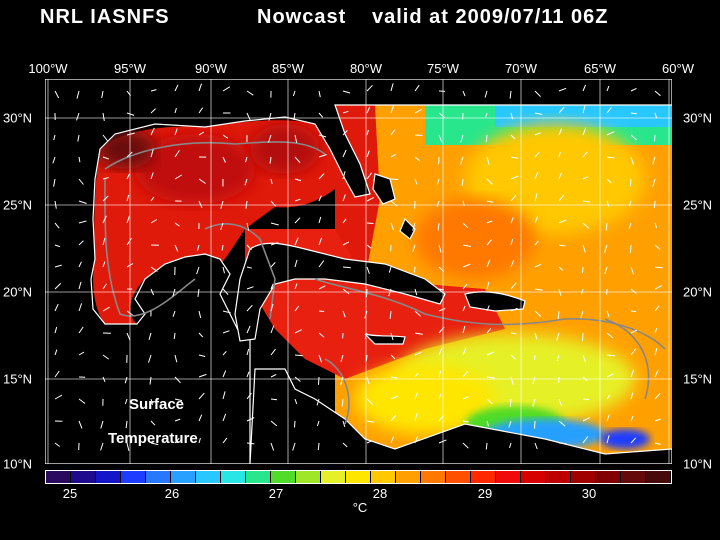 The image size is (720, 540). What do you see at coordinates (600, 68) in the screenshot?
I see `lon-label-65w: 65°W` at bounding box center [600, 68].